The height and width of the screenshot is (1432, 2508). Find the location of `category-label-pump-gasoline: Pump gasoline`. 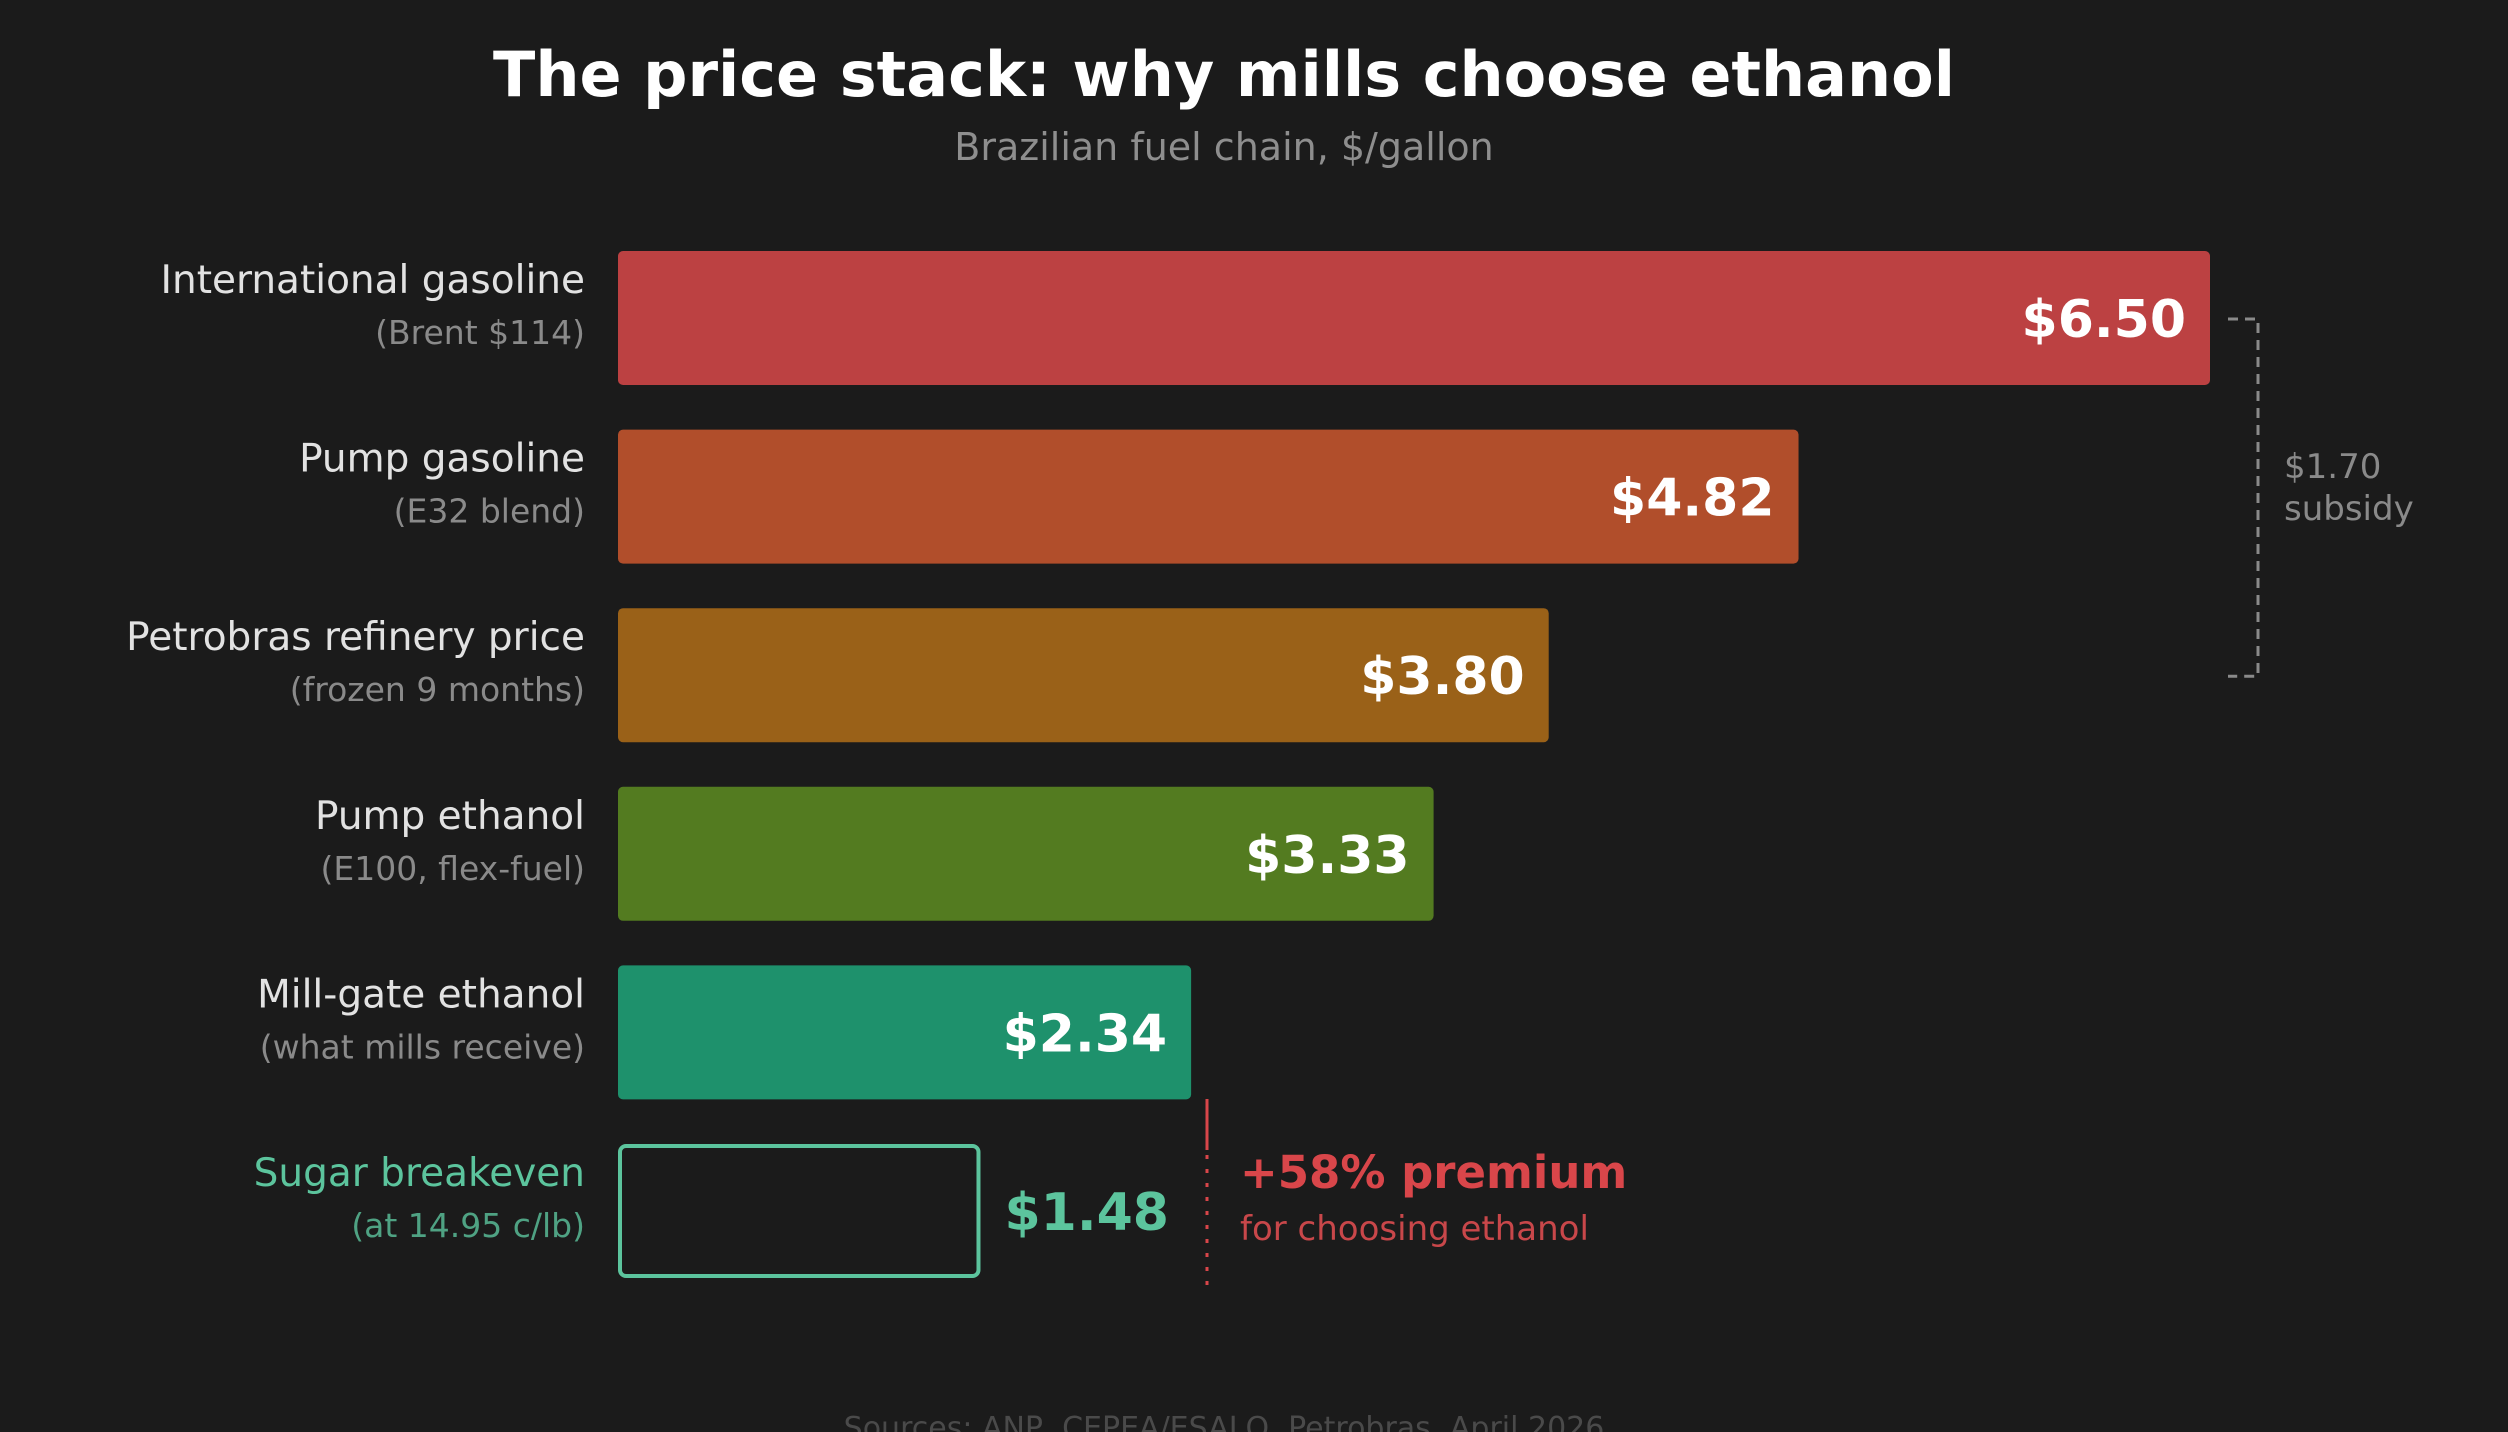

category-label-pump-gasoline: Pump gasoline is located at coordinates (442, 459).